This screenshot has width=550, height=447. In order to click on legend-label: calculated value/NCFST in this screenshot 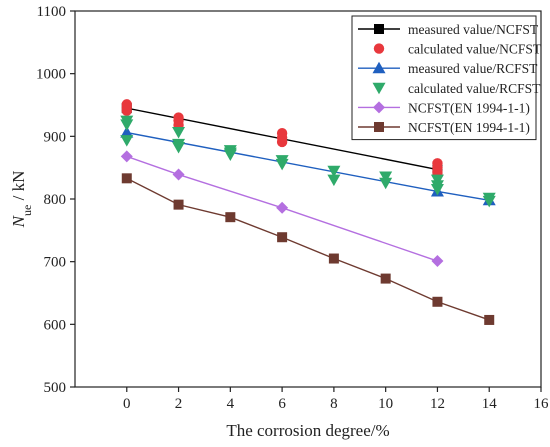, I will do `click(475, 49)`.